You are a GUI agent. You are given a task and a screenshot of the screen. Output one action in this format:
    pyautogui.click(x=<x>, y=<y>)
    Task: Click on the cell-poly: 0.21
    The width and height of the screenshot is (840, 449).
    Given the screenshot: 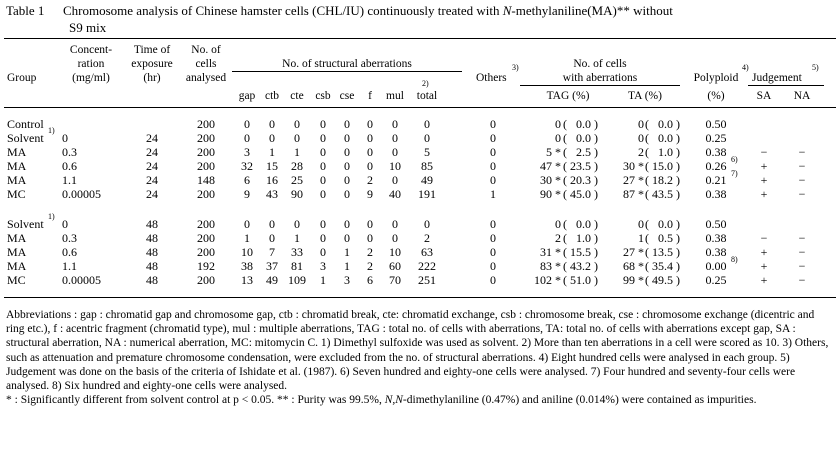 What is the action you would take?
    pyautogui.click(x=716, y=180)
    